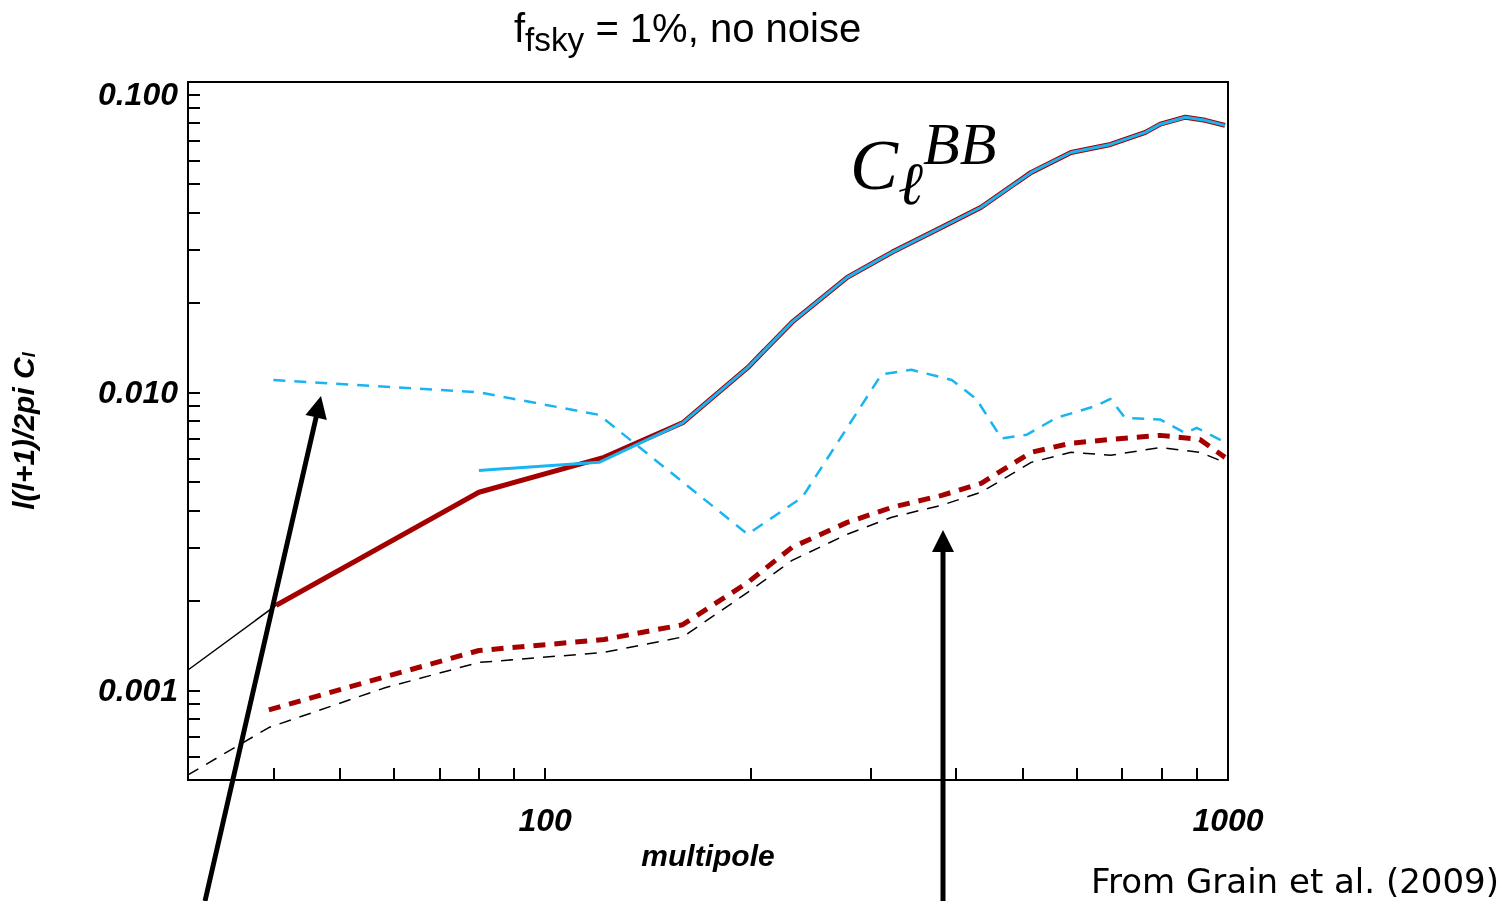 The height and width of the screenshot is (901, 1505). I want to click on x-axis-title: multipole, so click(708, 856).